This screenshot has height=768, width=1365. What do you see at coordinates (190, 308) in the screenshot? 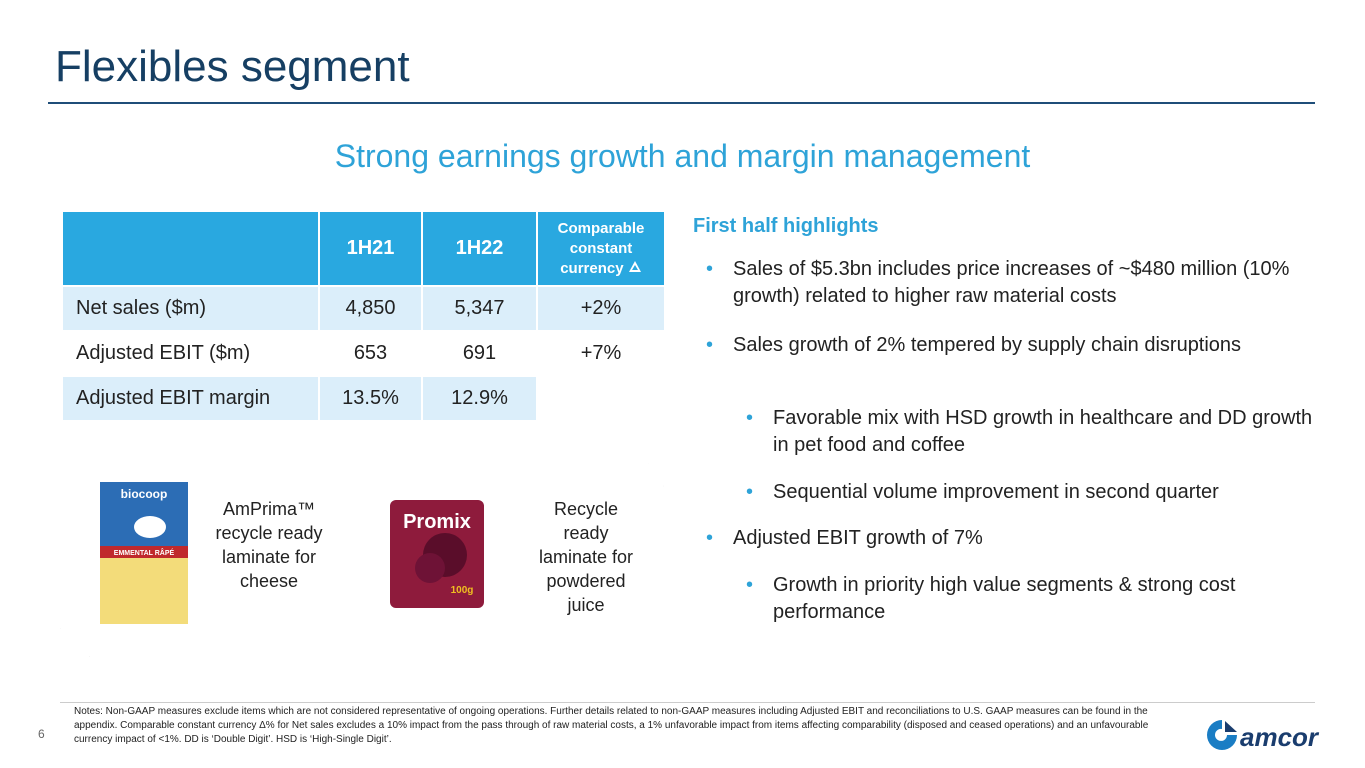
I see `cell: Net sales ($m)` at bounding box center [190, 308].